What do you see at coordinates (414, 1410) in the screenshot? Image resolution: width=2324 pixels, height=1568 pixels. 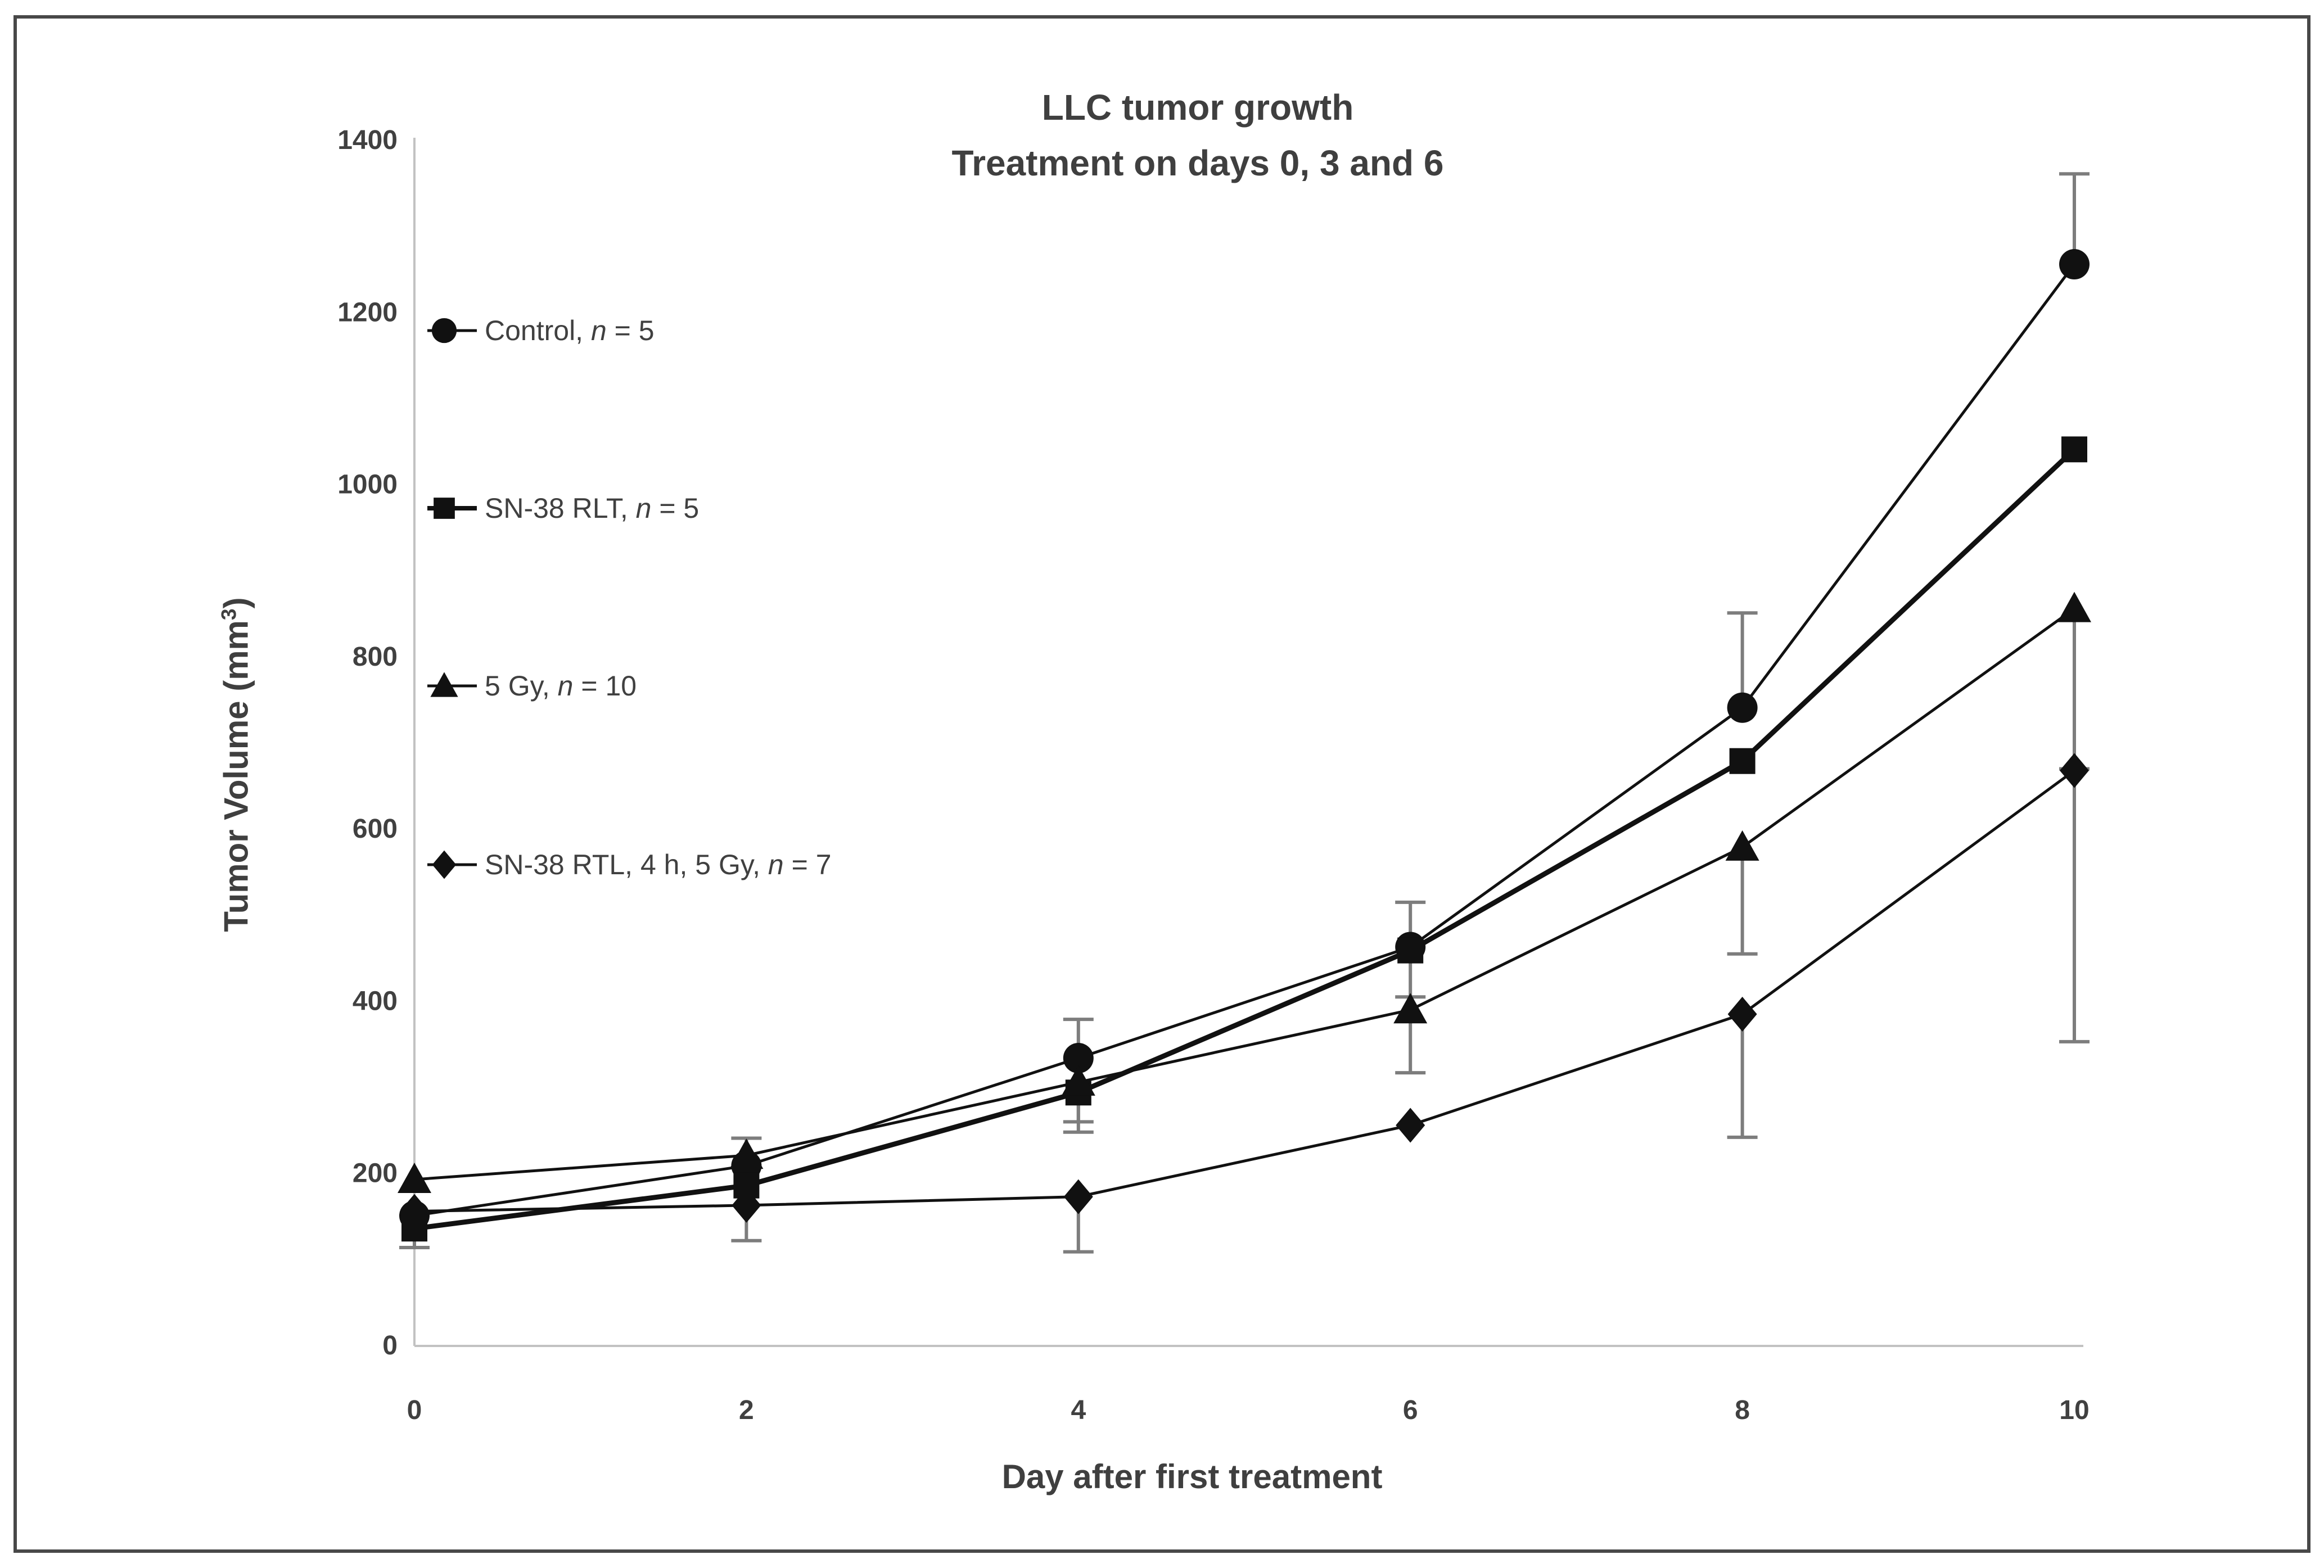 I see `x-tick-label: 0` at bounding box center [414, 1410].